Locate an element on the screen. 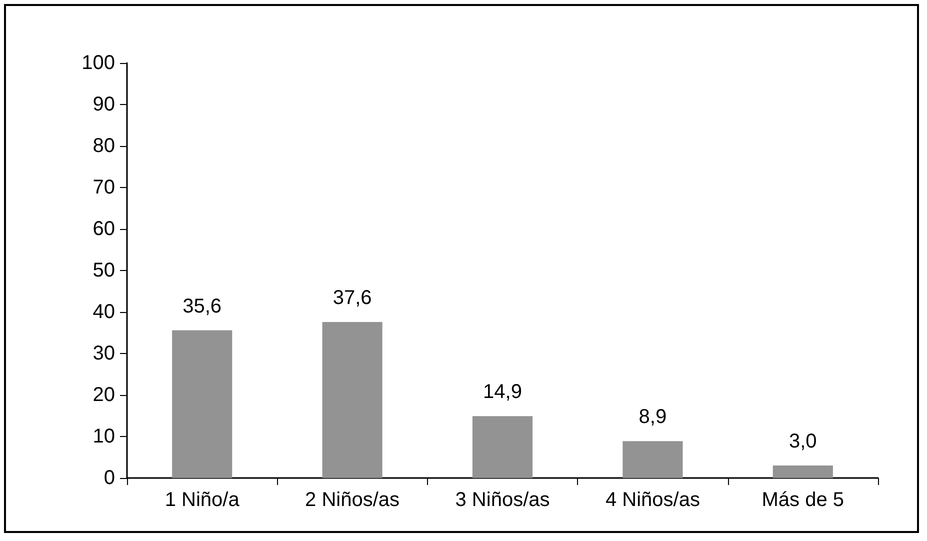 The width and height of the screenshot is (927, 541). x-tick-label: 2 Niños/as is located at coordinates (352, 500).